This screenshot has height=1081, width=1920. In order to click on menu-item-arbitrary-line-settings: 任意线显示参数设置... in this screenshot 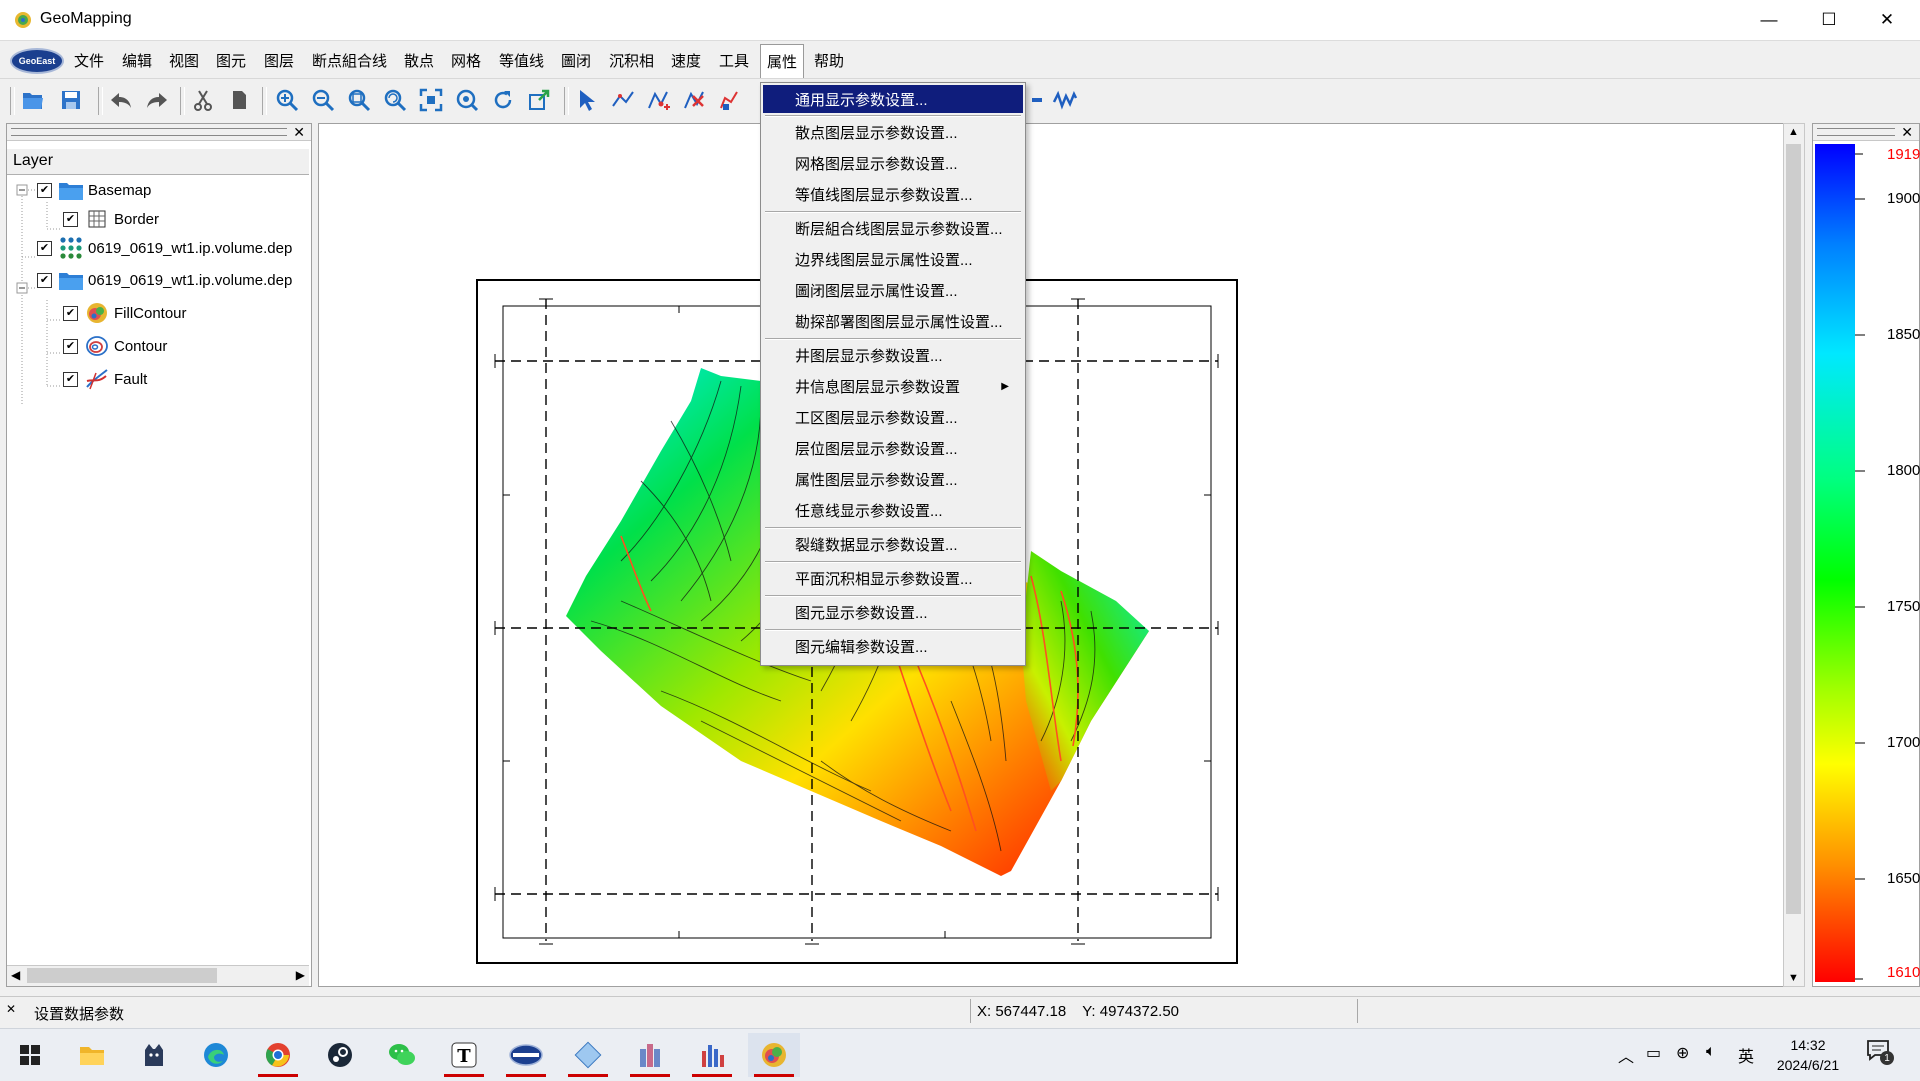, I will do `click(869, 511)`.